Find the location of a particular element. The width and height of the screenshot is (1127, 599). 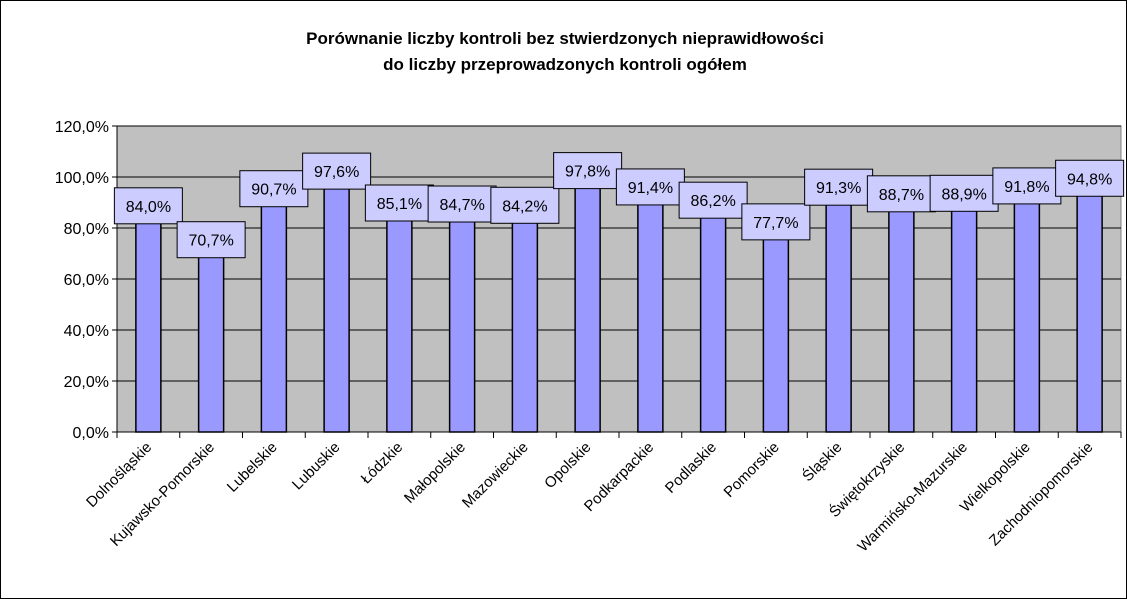

x-tick-label: Kujawsko-Pomorskie is located at coordinates (162, 494).